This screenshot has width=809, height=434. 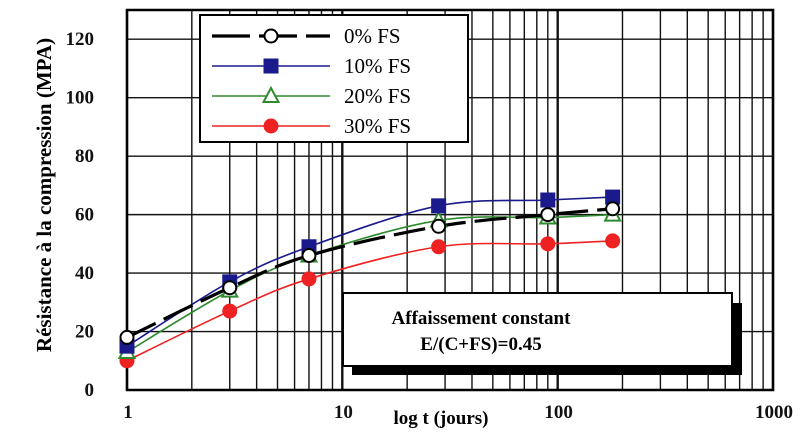 What do you see at coordinates (84, 332) in the screenshot?
I see `y-tick-label: 20` at bounding box center [84, 332].